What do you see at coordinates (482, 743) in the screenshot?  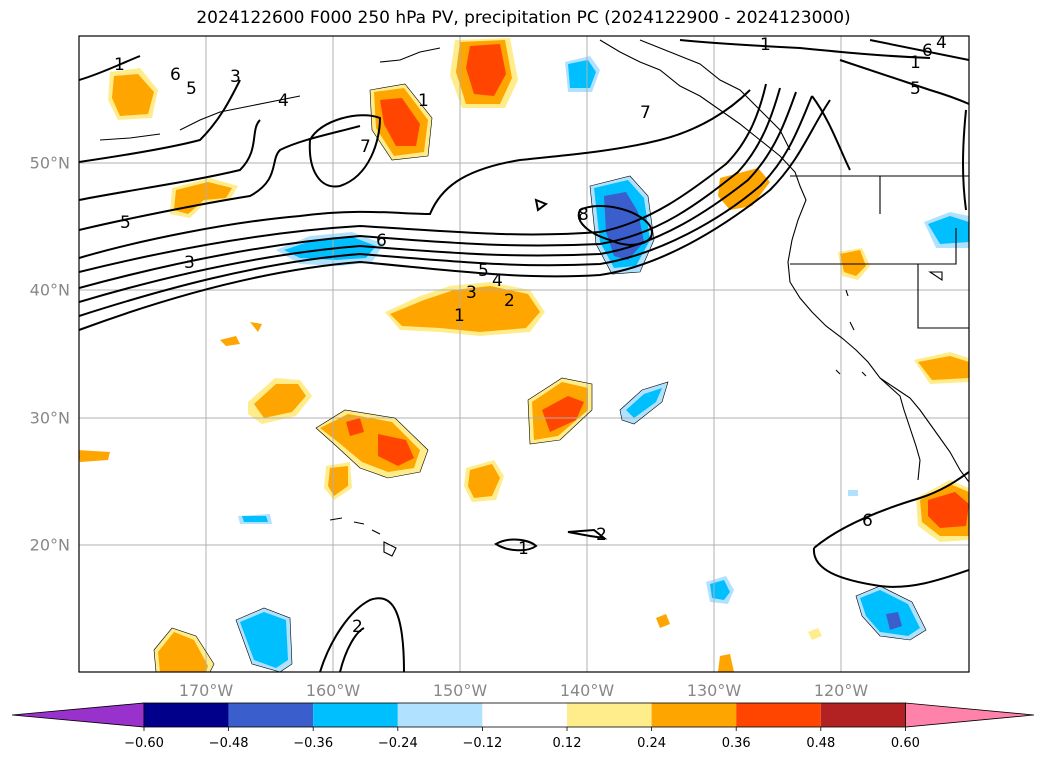 I see `colorbar-tick-label: −0.12` at bounding box center [482, 743].